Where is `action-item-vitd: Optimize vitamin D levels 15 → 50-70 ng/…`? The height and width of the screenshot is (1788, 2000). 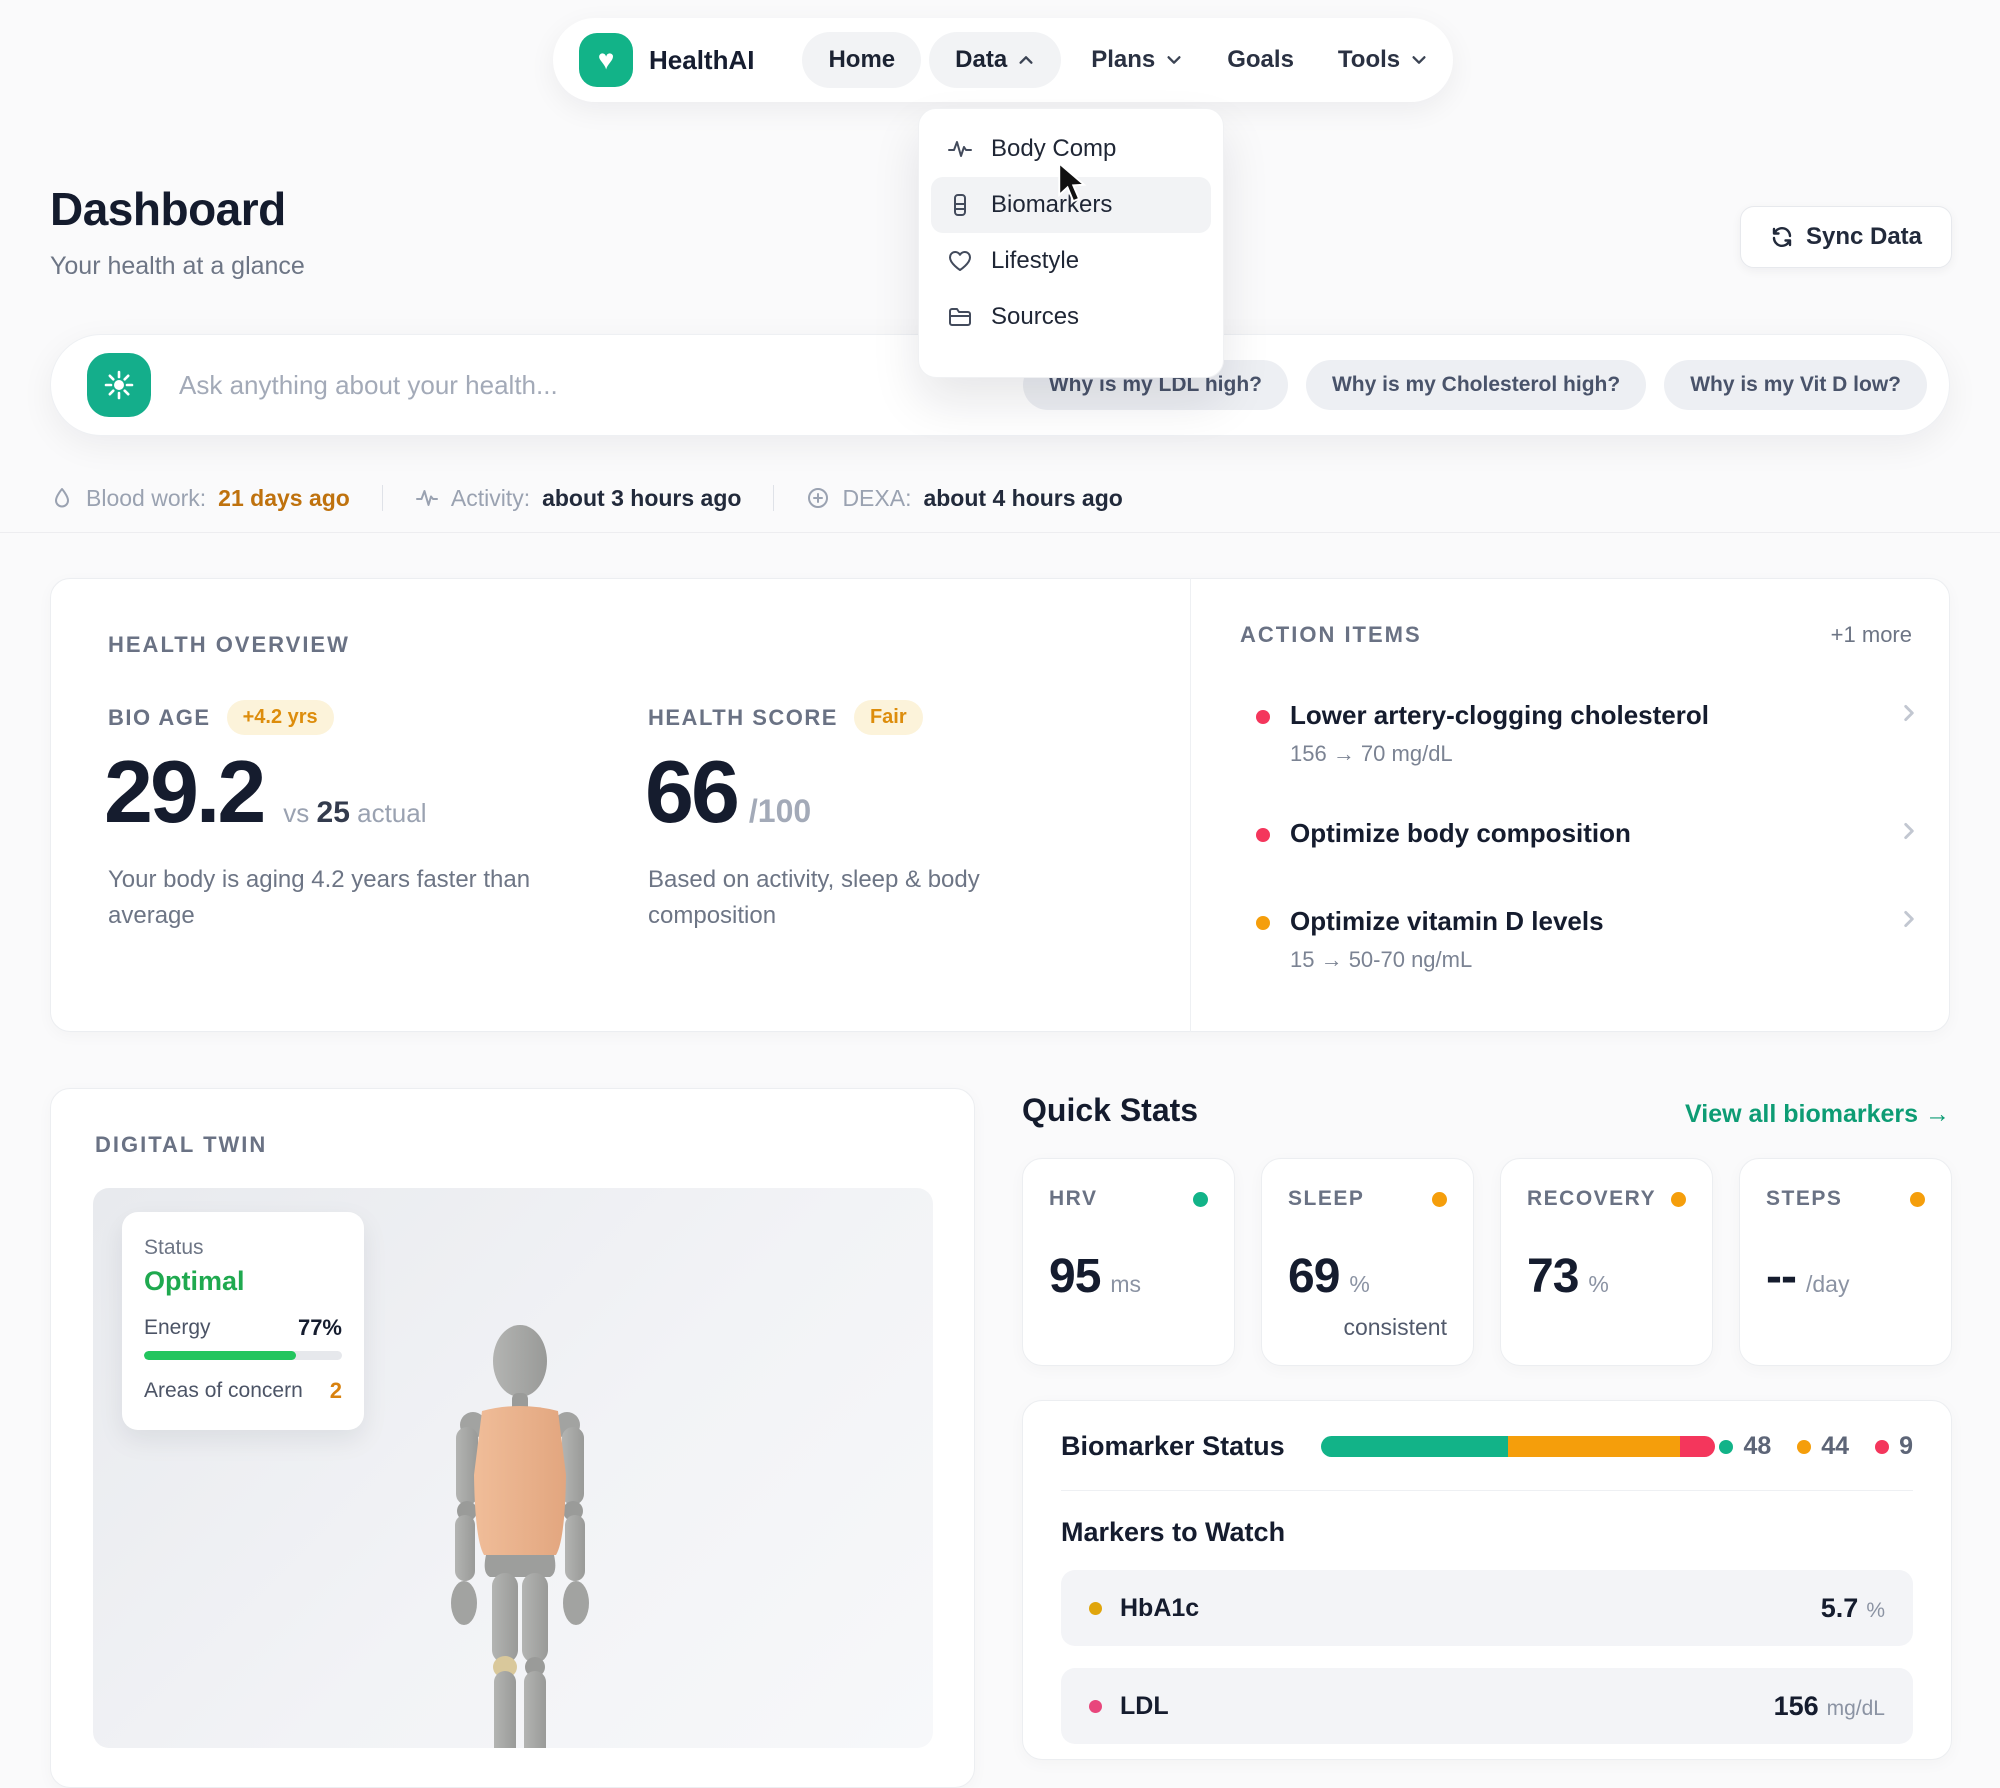 action-item-vitd: Optimize vitamin D levels 15 → 50-70 ng/… is located at coordinates (1580, 939).